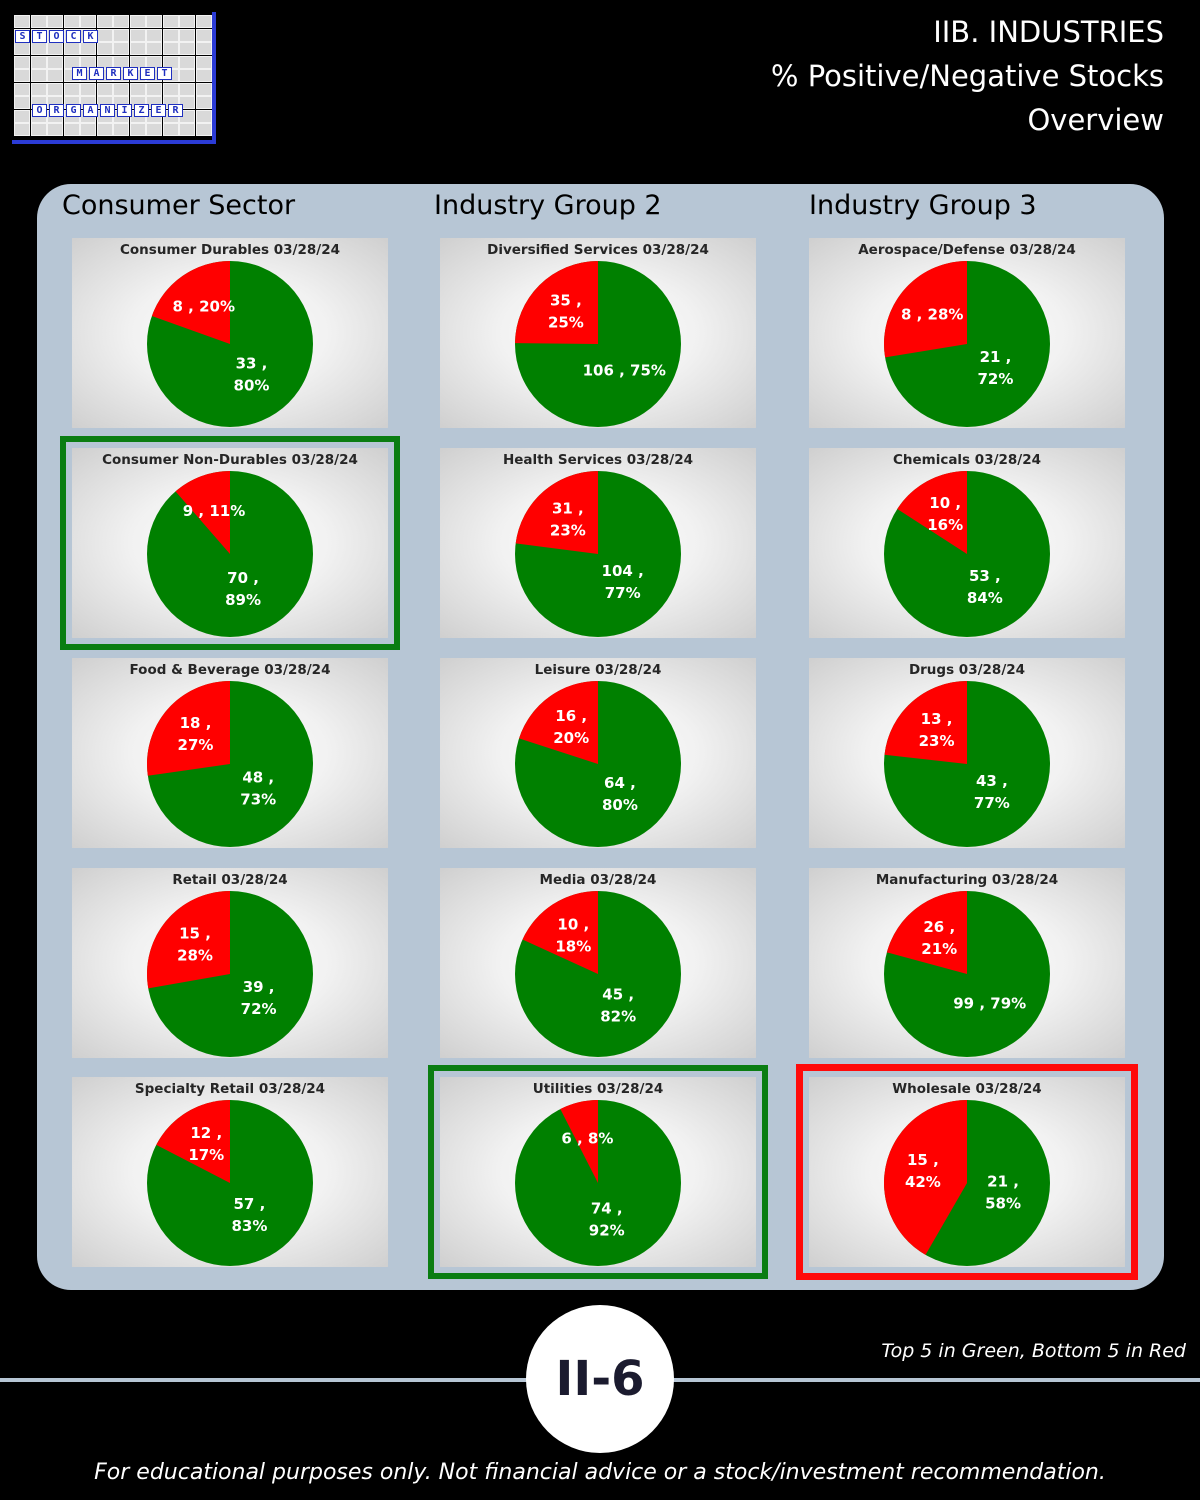 The height and width of the screenshot is (1500, 1200). What do you see at coordinates (623, 593) in the screenshot?
I see `data-label-line: 77%` at bounding box center [623, 593].